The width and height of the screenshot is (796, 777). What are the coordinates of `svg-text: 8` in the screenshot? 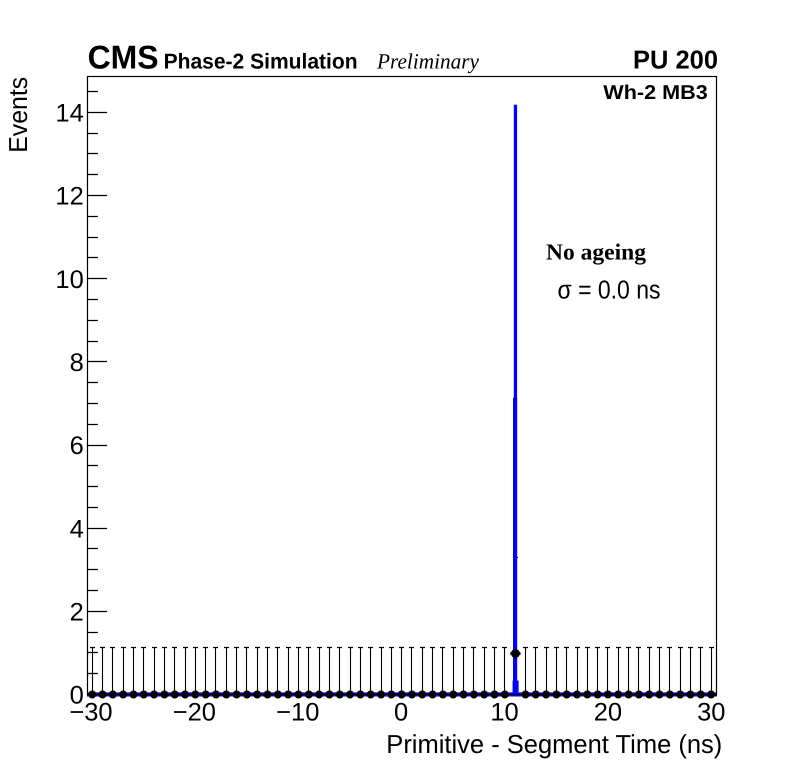 It's located at (77, 363).